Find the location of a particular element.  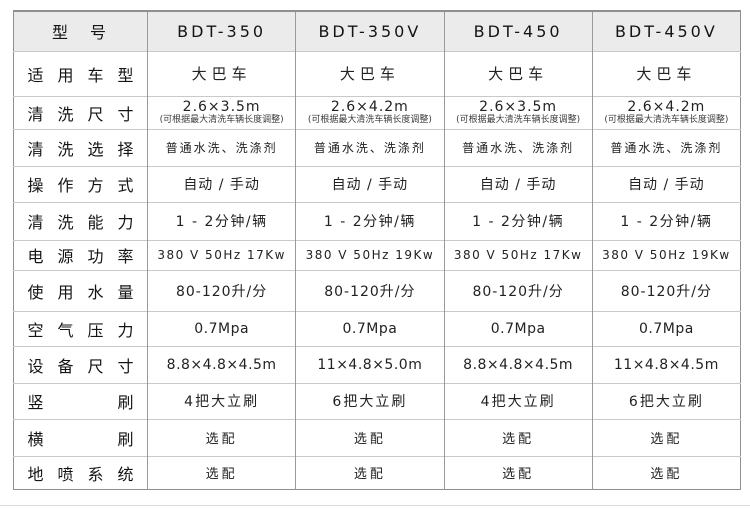

model-name-bdt-450: BDT-450 is located at coordinates (518, 31).